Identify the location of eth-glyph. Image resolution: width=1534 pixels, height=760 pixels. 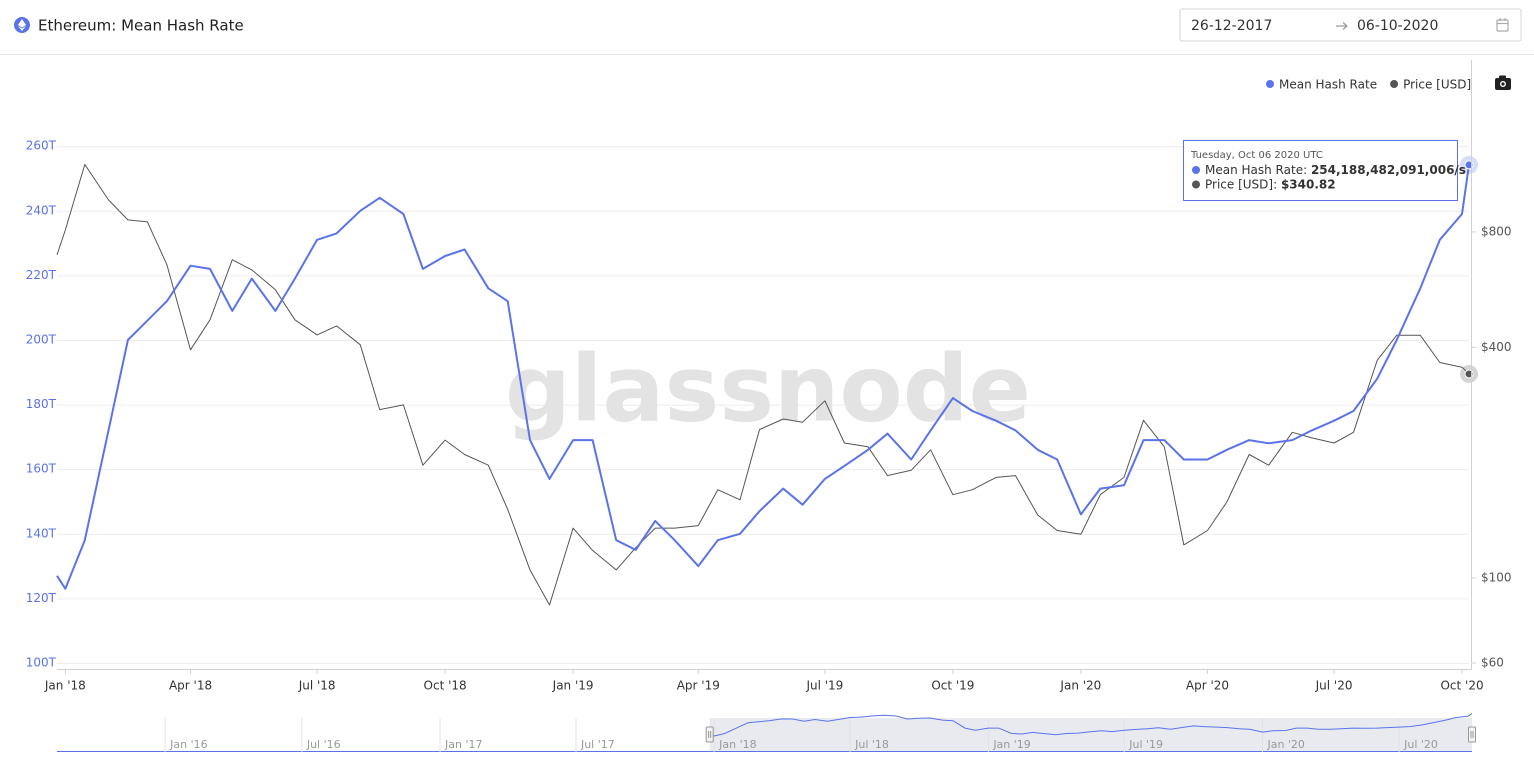
(22, 25).